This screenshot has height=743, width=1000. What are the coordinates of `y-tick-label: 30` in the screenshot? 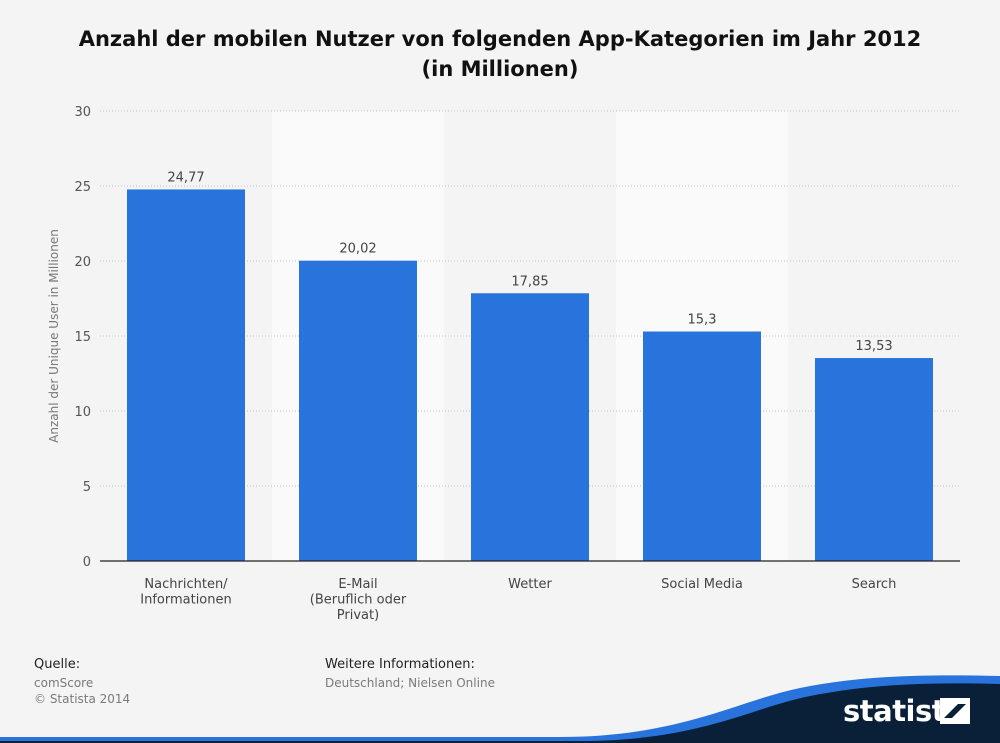 It's located at (82, 112).